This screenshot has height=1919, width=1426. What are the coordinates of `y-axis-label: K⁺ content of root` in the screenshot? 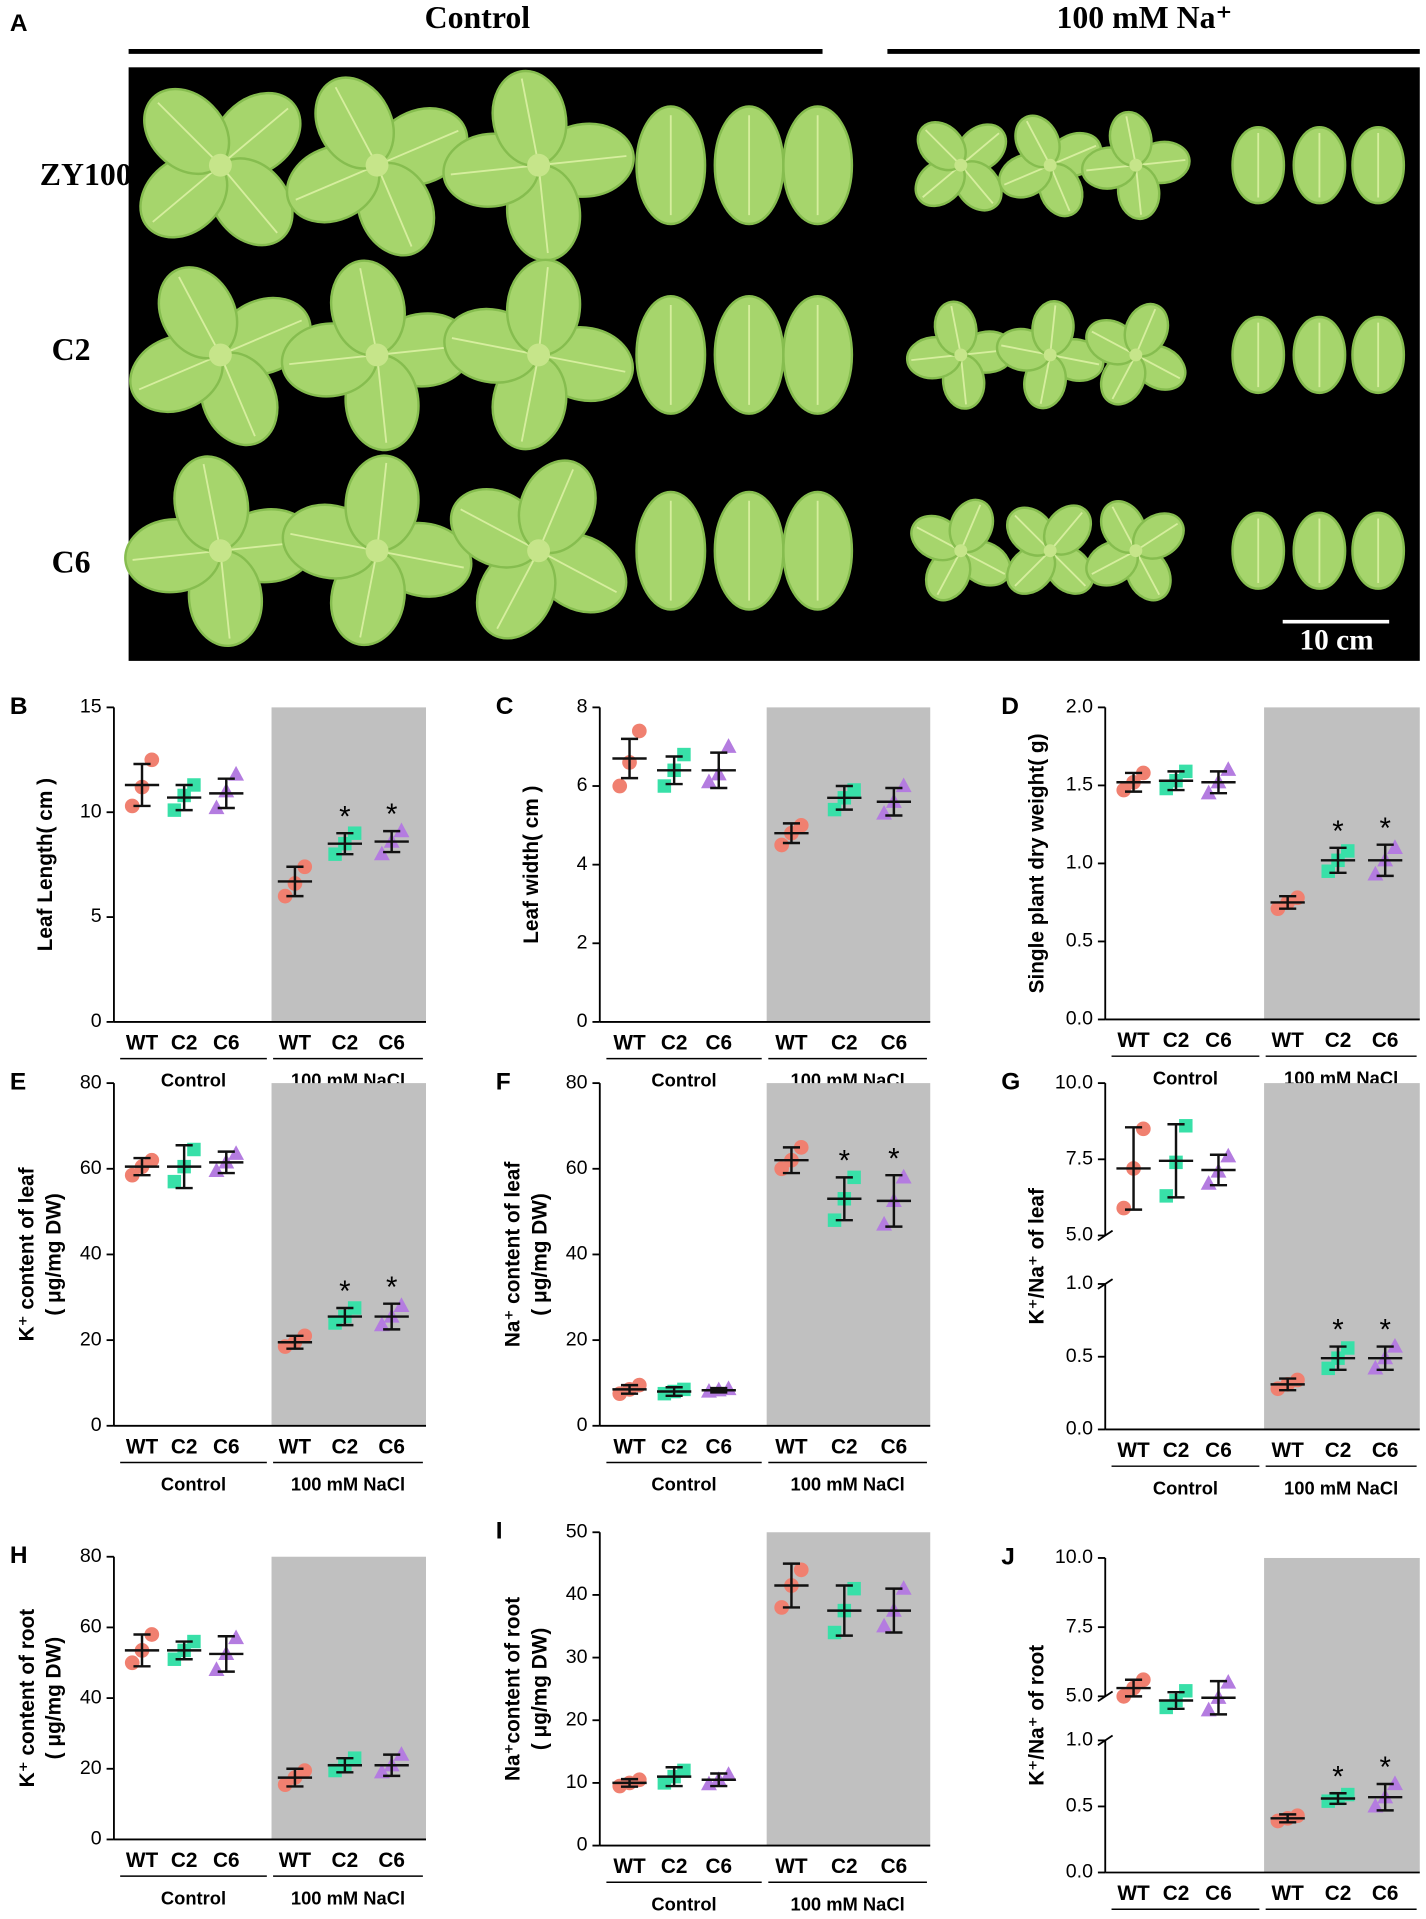 It's located at (27, 1698).